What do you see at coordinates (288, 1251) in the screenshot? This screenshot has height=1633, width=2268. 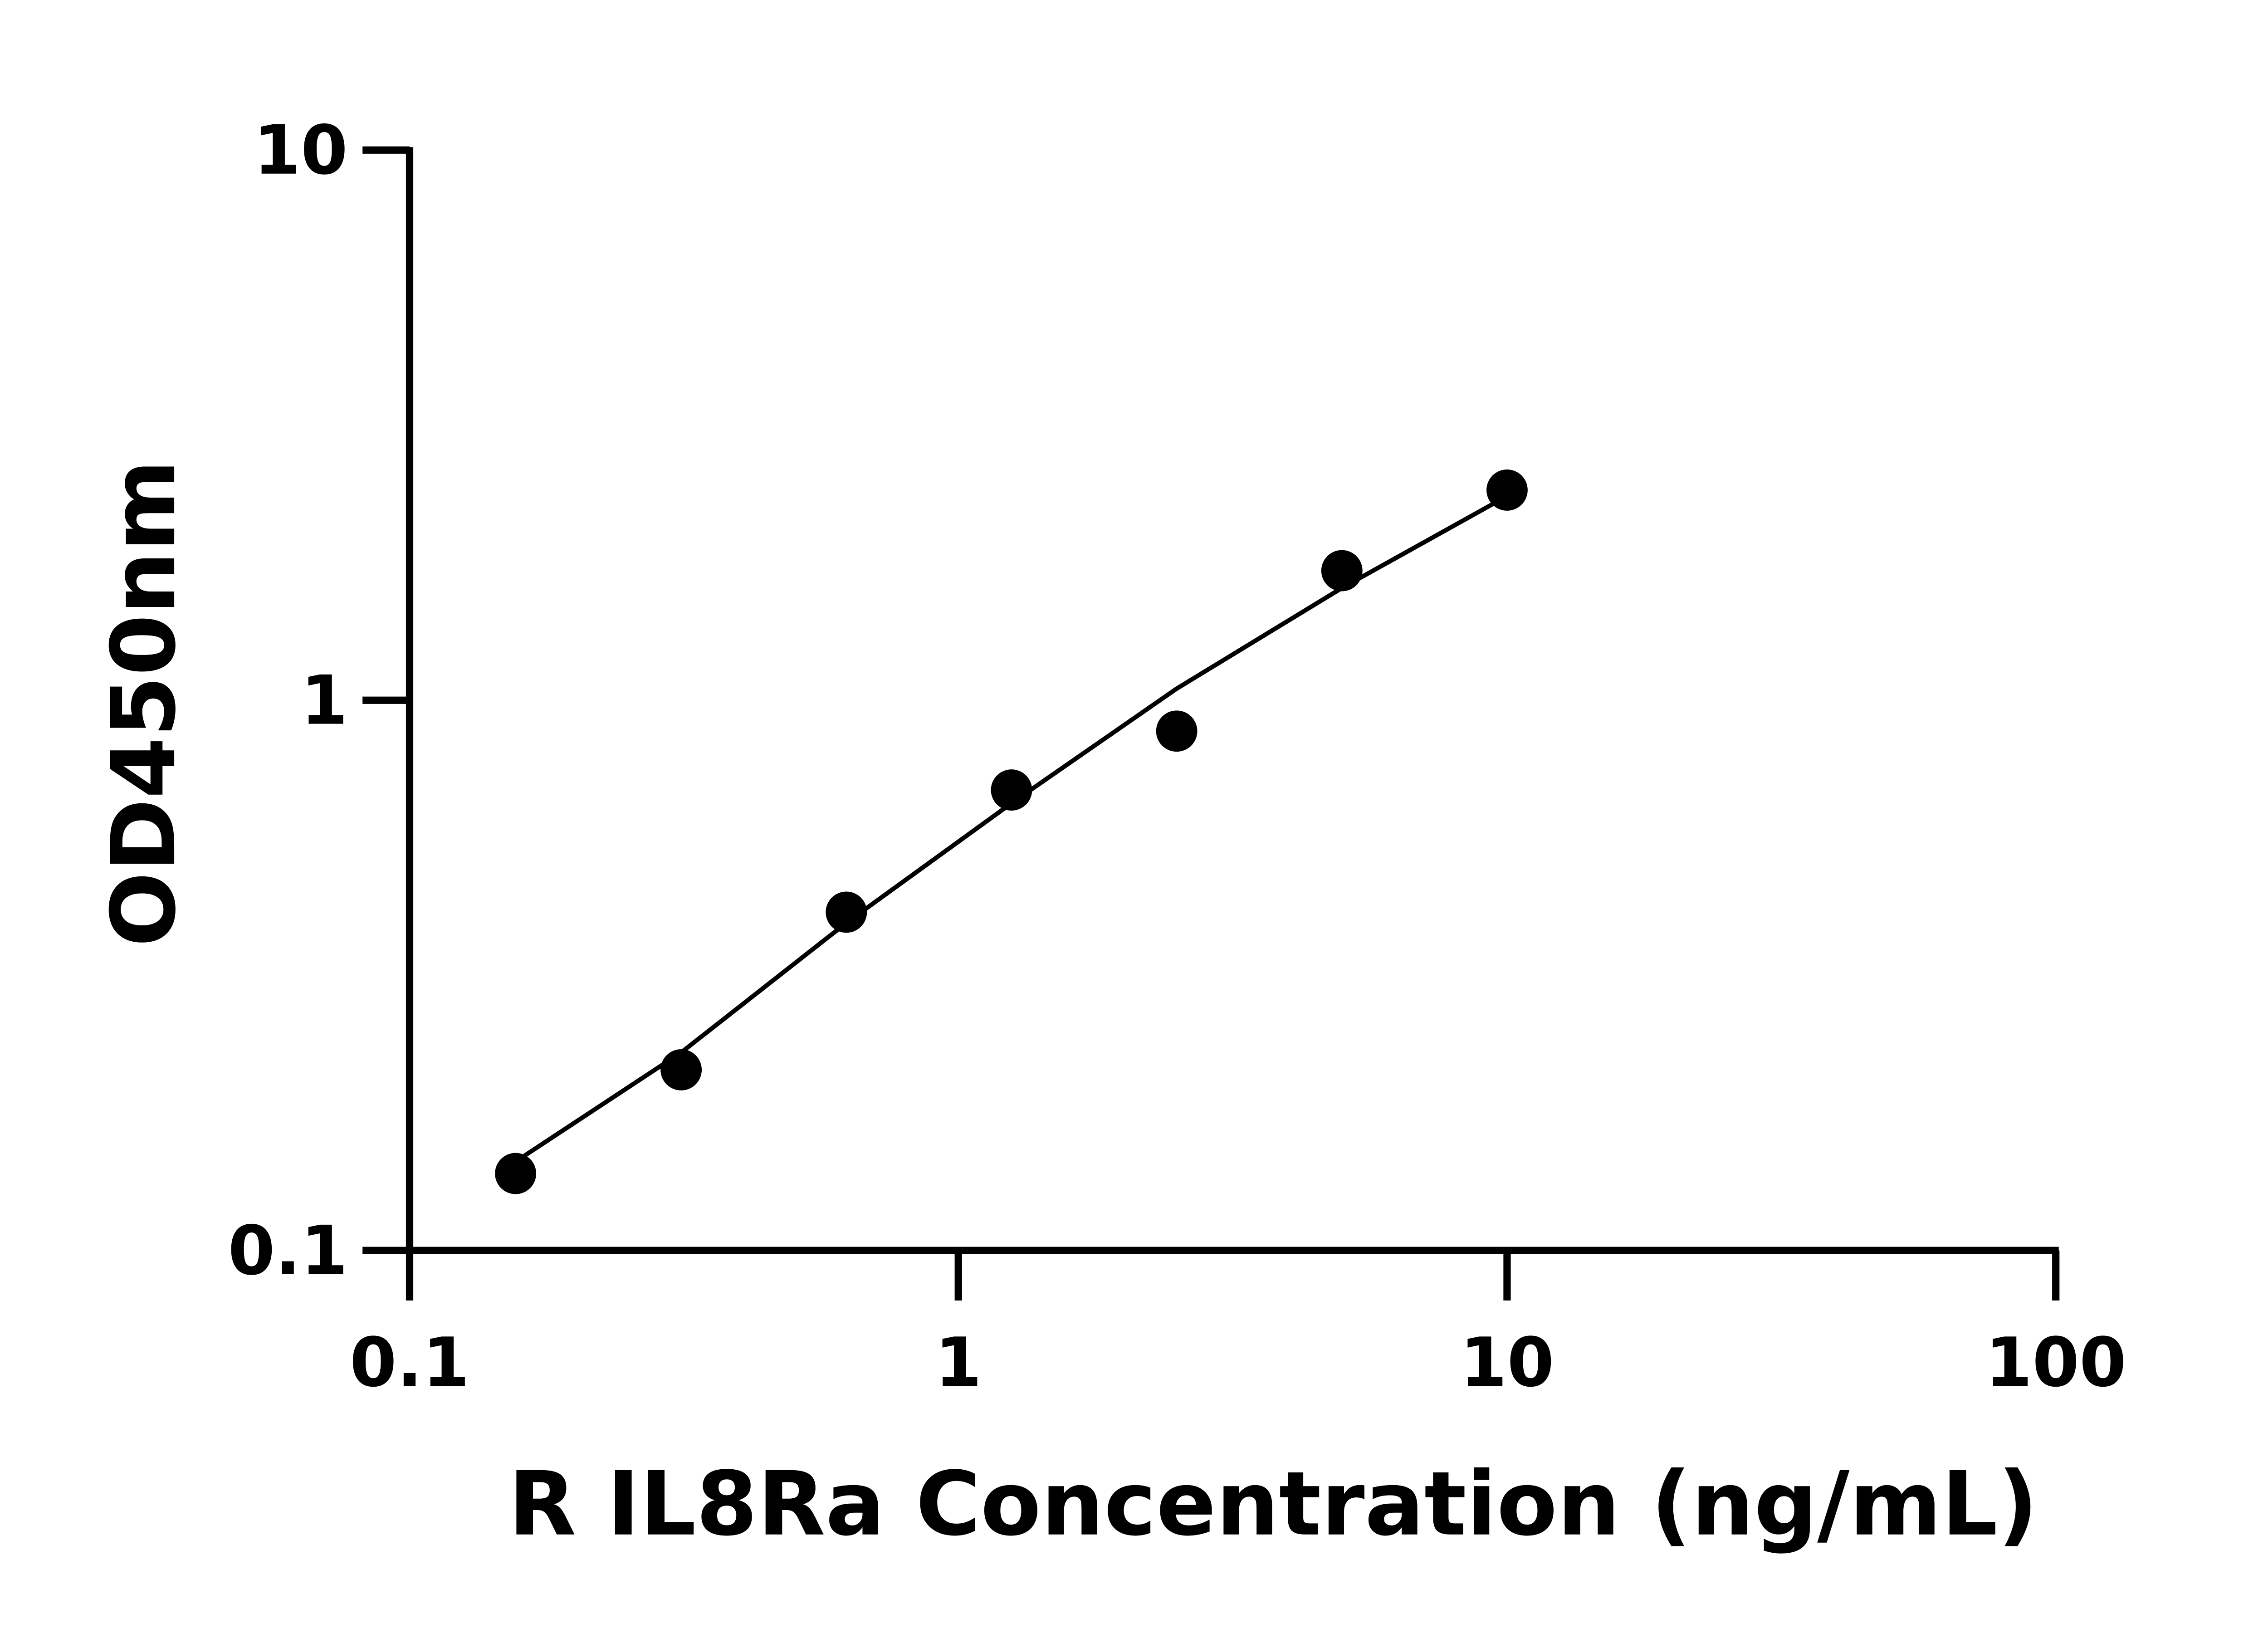 I see `y-tick-label: 0.1` at bounding box center [288, 1251].